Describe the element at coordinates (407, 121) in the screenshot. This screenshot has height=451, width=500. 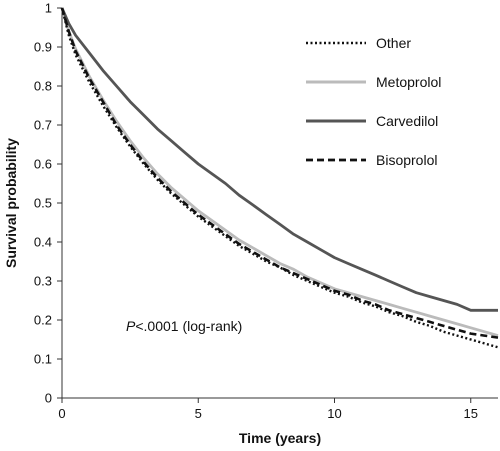
I see `legend-label-carvedilol: Carvedilol` at that location.